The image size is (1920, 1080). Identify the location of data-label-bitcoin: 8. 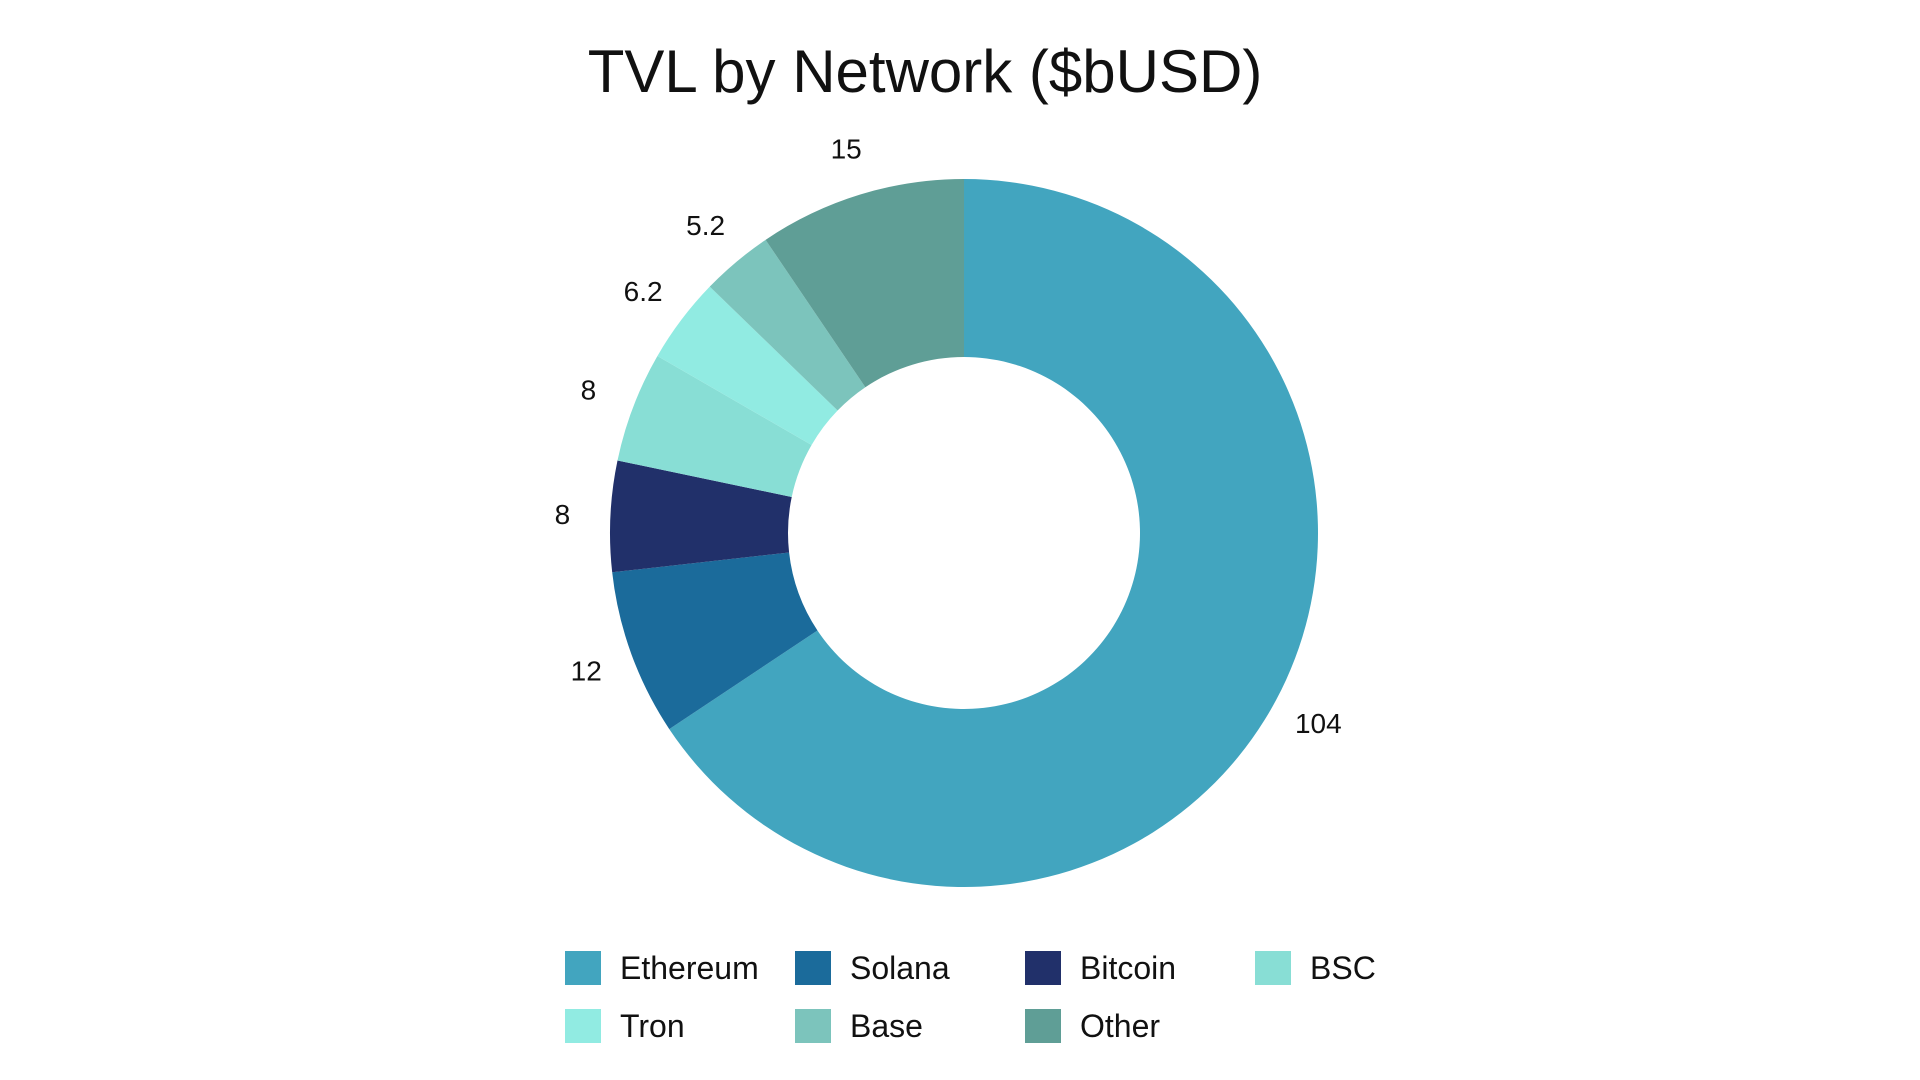
(563, 514).